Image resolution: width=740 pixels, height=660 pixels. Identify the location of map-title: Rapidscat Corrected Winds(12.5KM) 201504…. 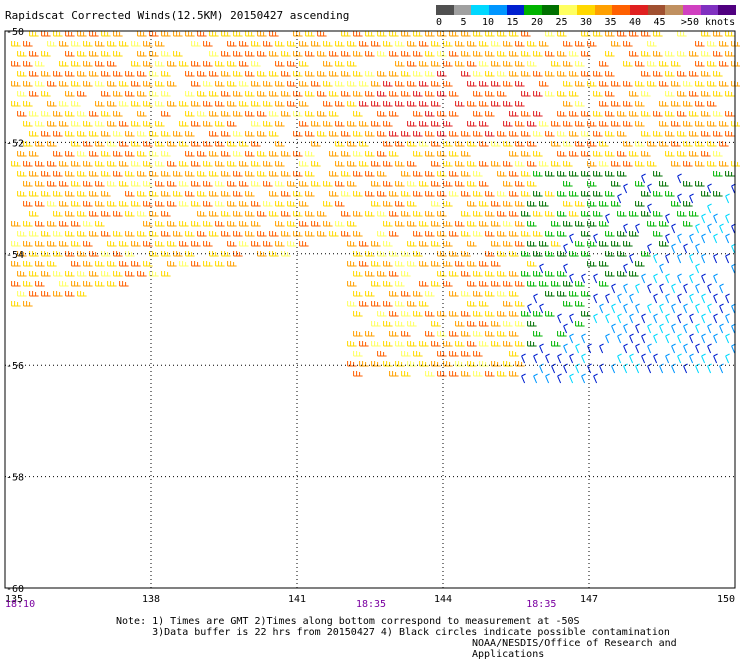
(177, 15).